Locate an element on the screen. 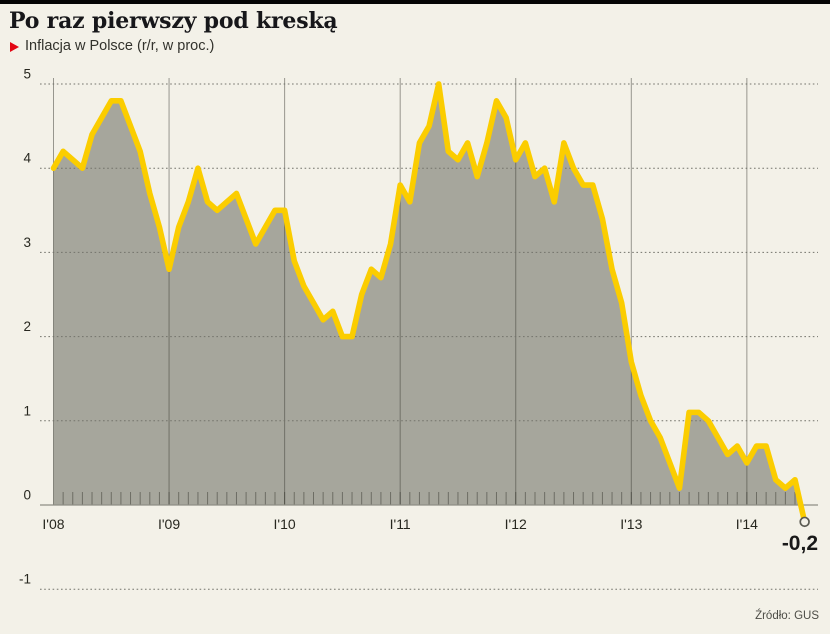 This screenshot has width=830, height=634. x-axis-tick-label: I'08 is located at coordinates (53, 524).